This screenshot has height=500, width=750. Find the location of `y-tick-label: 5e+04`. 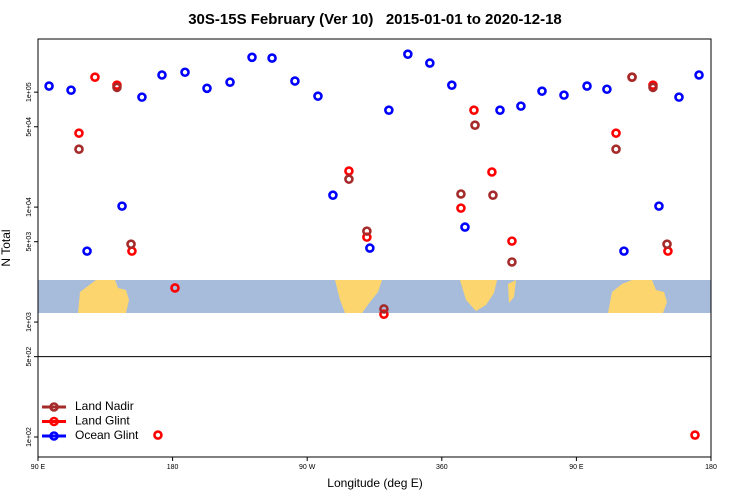

y-tick-label: 5e+04 is located at coordinates (29, 127).